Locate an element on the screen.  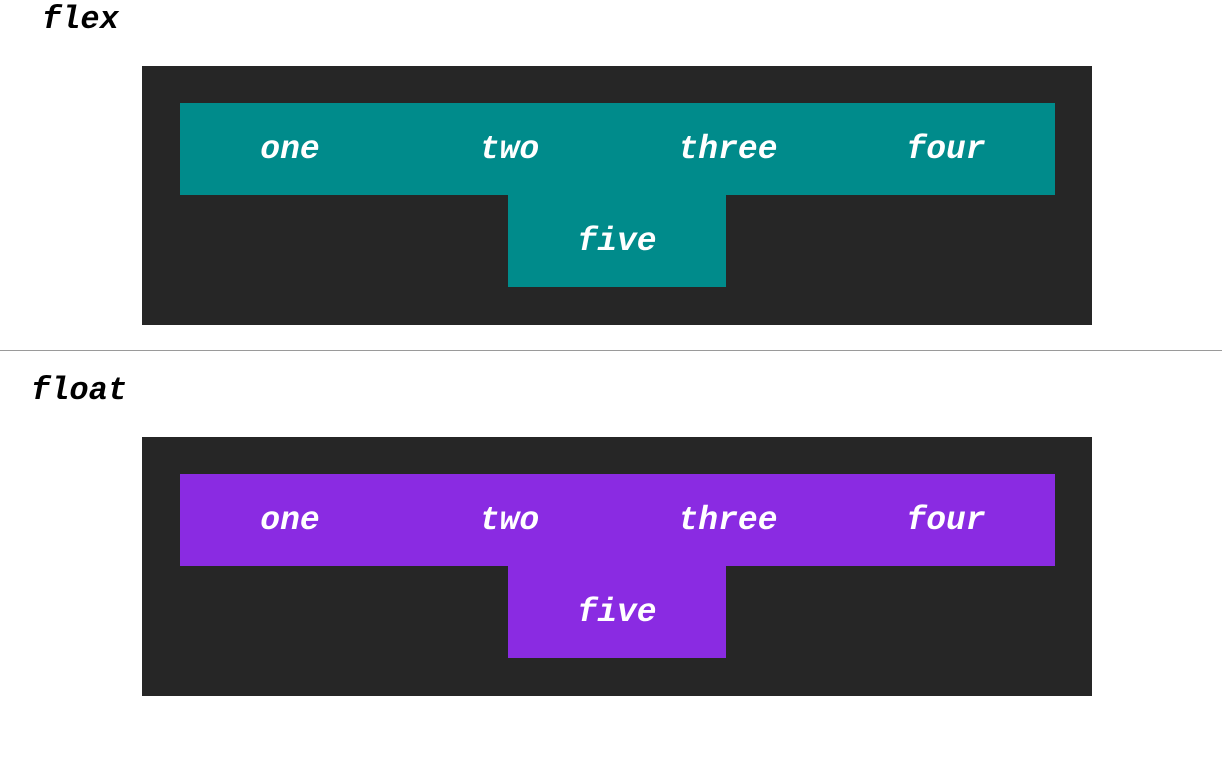
flex-item-row: one two three four is located at coordinates (617, 149).